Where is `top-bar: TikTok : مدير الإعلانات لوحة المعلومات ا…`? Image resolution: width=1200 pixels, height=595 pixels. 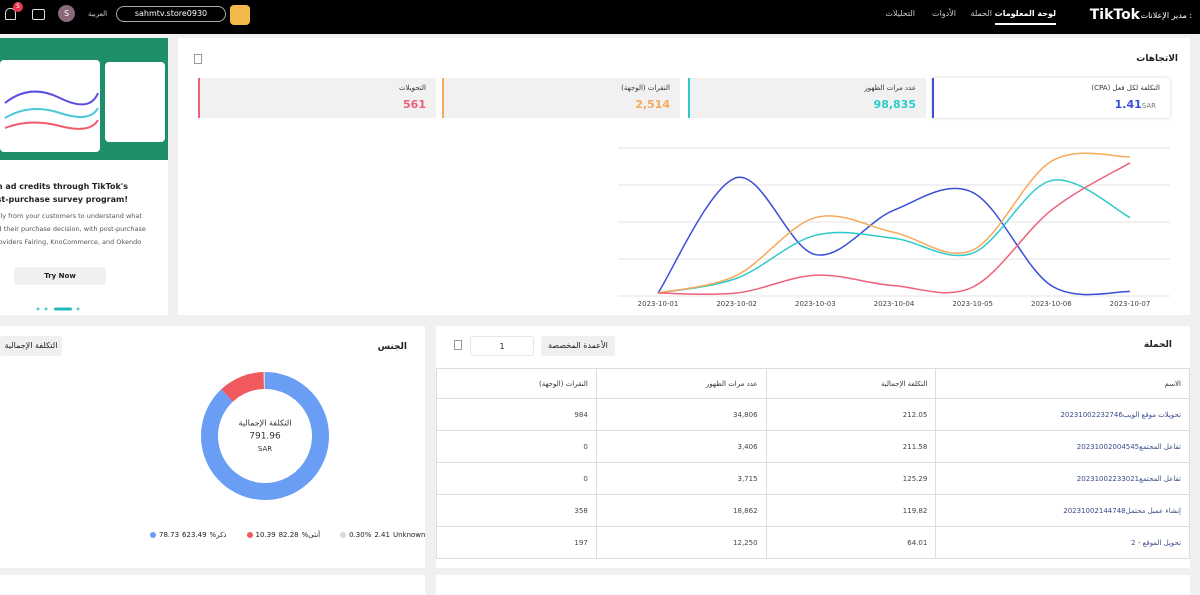
top-bar: TikTok : مدير الإعلانات لوحة المعلومات ا… is located at coordinates (600, 17).